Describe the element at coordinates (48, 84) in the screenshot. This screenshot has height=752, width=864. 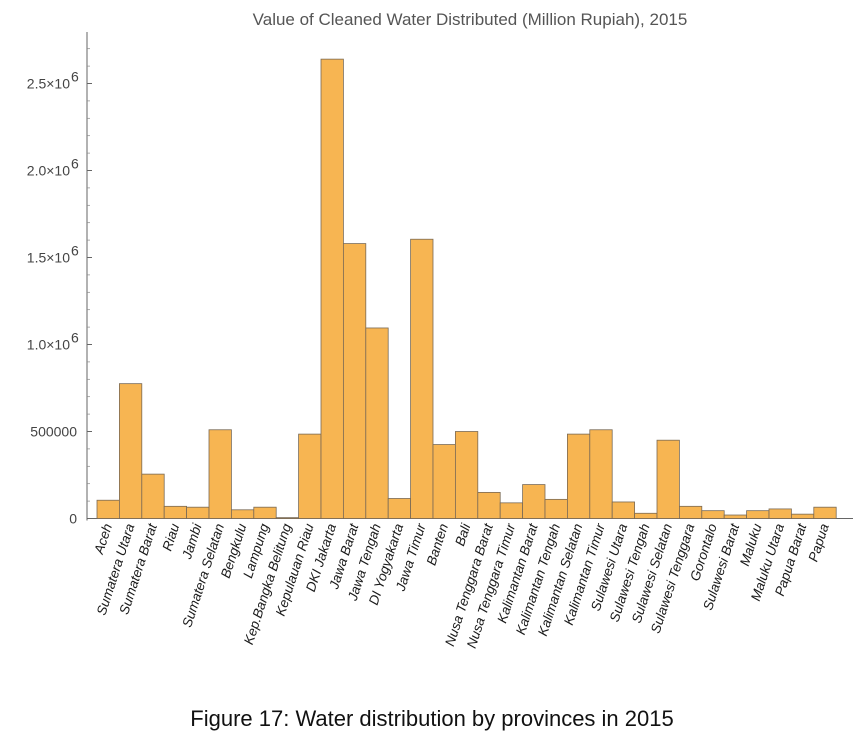
I see `y-tick-label: 2.5×10` at that location.